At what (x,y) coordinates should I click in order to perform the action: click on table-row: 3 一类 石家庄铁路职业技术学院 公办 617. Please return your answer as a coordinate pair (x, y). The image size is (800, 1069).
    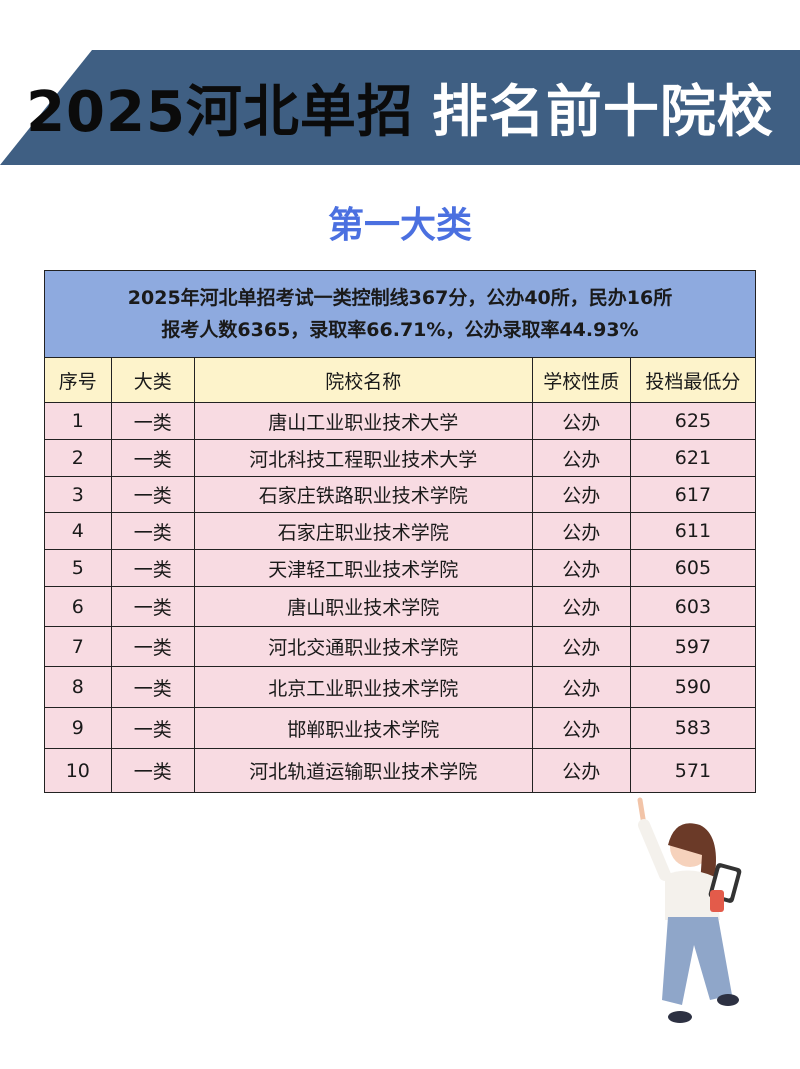
    Looking at the image, I should click on (400, 494).